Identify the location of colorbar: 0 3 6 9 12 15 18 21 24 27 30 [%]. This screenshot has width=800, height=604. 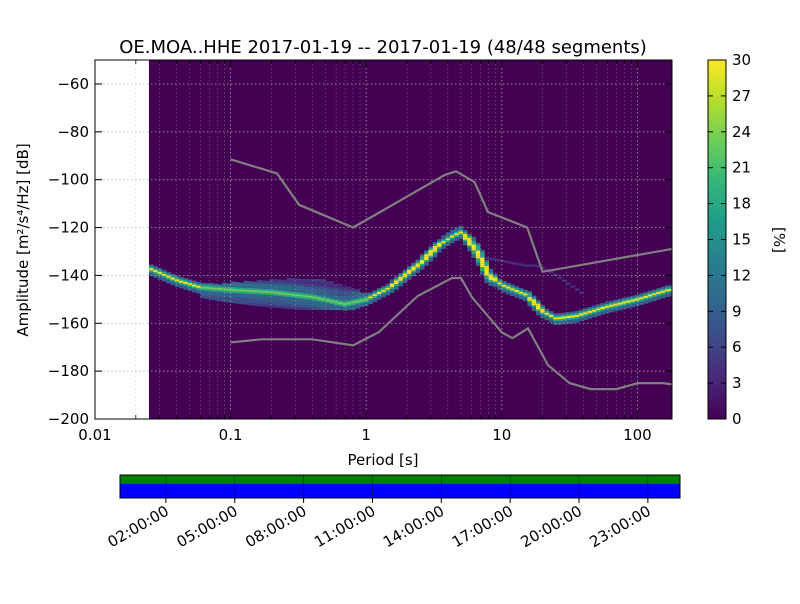
(747, 239).